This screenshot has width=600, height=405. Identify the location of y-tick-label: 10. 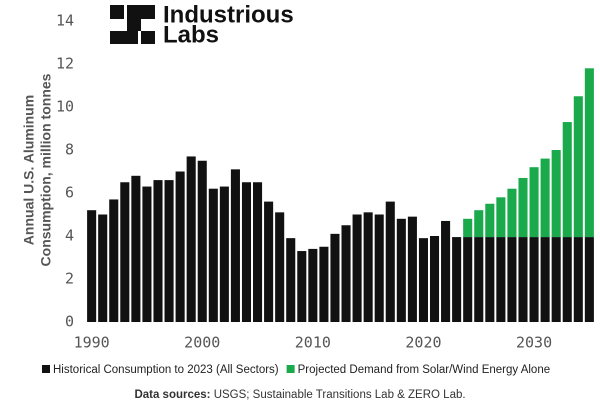
(65, 107).